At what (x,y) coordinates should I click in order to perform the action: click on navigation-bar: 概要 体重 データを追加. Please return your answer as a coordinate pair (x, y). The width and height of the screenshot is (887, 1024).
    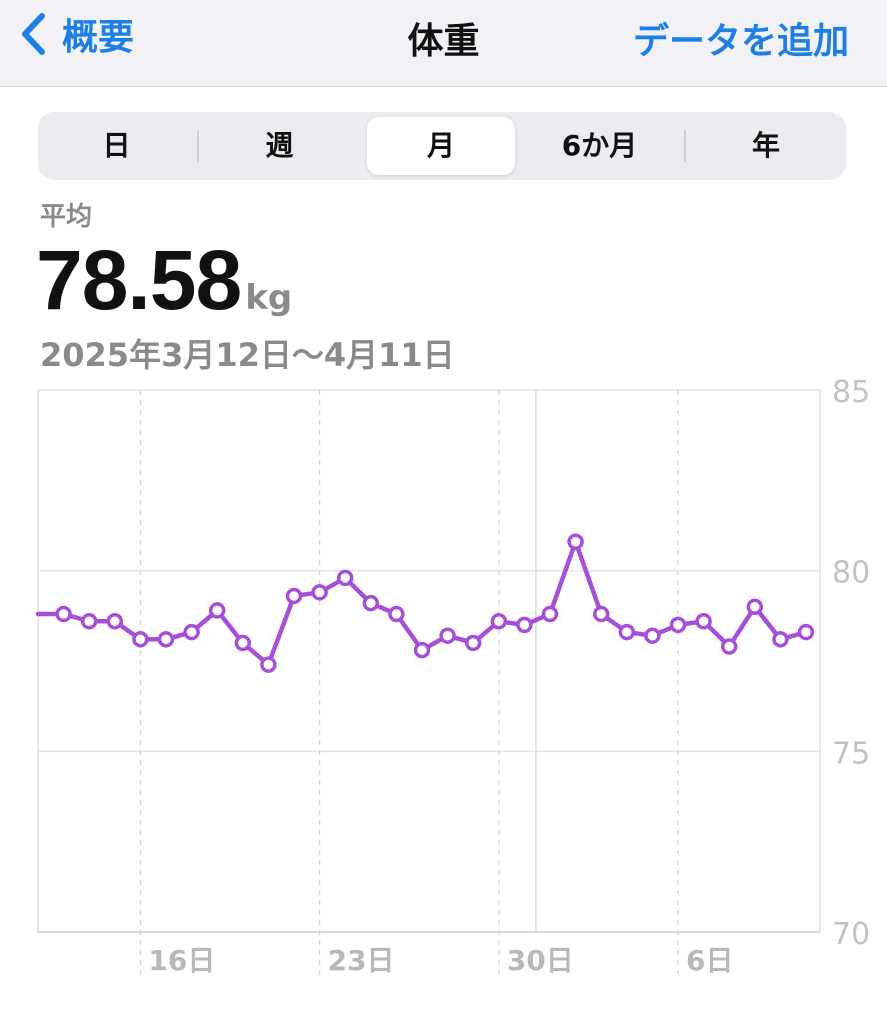
    Looking at the image, I should click on (443, 43).